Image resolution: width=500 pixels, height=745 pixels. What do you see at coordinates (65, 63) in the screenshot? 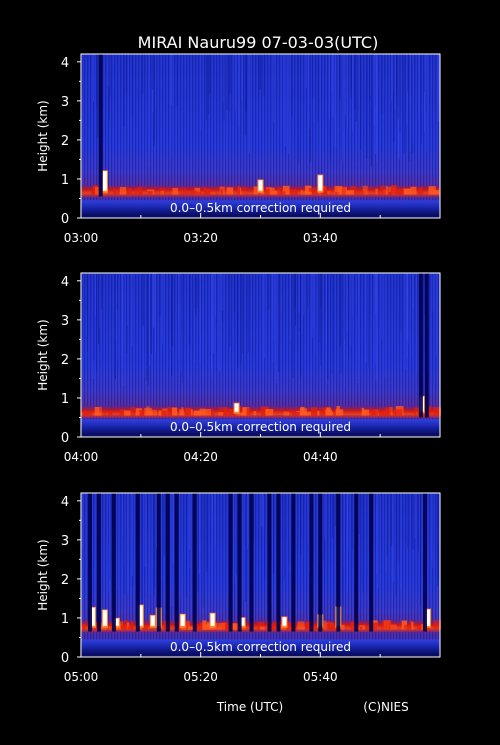
I see `y-tick-label: 4` at bounding box center [65, 63].